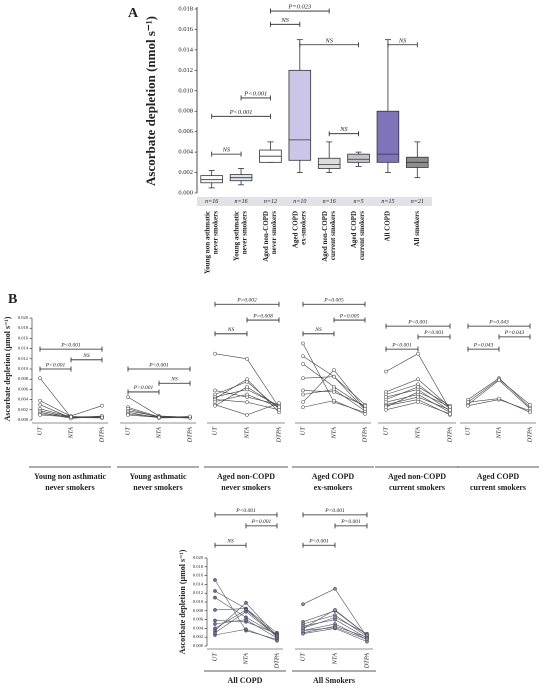  What do you see at coordinates (387, 202) in the screenshot?
I see `n-label: n=15` at bounding box center [387, 202].